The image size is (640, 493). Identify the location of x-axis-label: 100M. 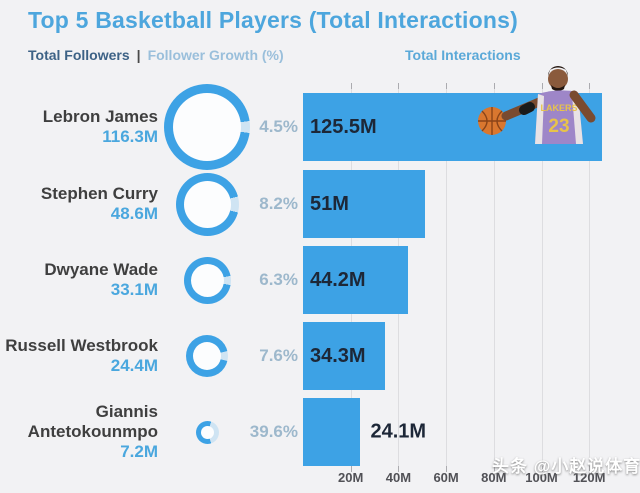
(541, 477).